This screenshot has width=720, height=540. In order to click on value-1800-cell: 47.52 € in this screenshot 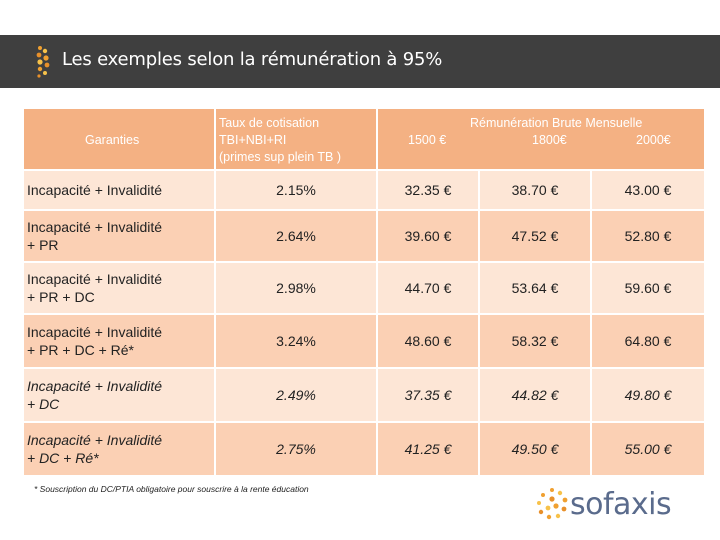, I will do `click(535, 236)`.